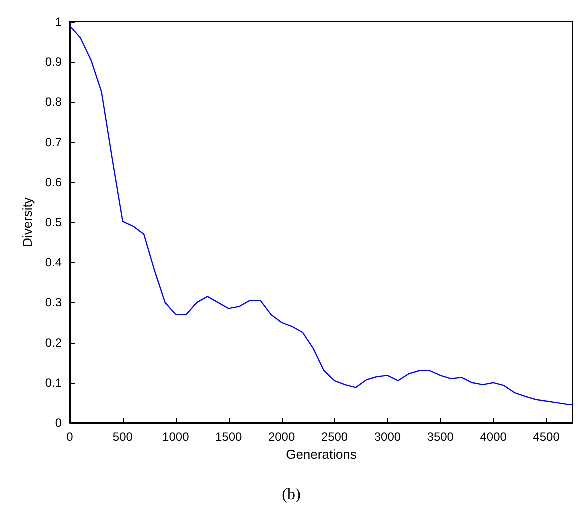 This screenshot has height=519, width=583. What do you see at coordinates (53, 343) in the screenshot?
I see `y-tick-label: 0.2` at bounding box center [53, 343].